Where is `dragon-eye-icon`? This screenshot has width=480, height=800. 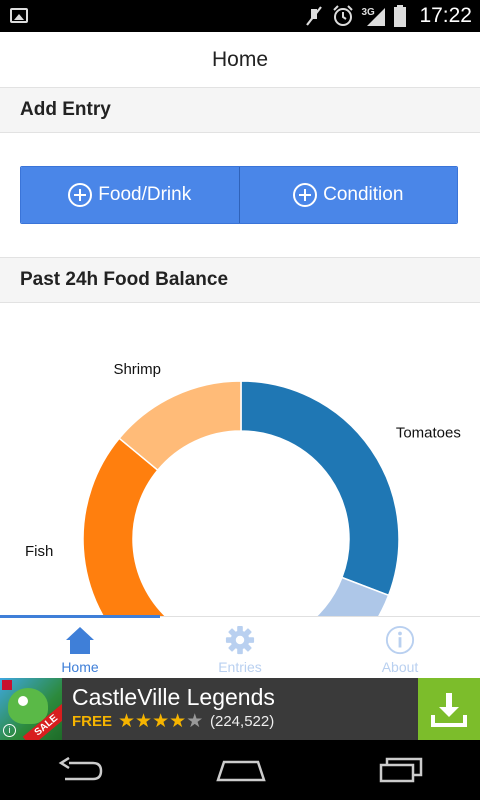 dragon-eye-icon is located at coordinates (23, 701).